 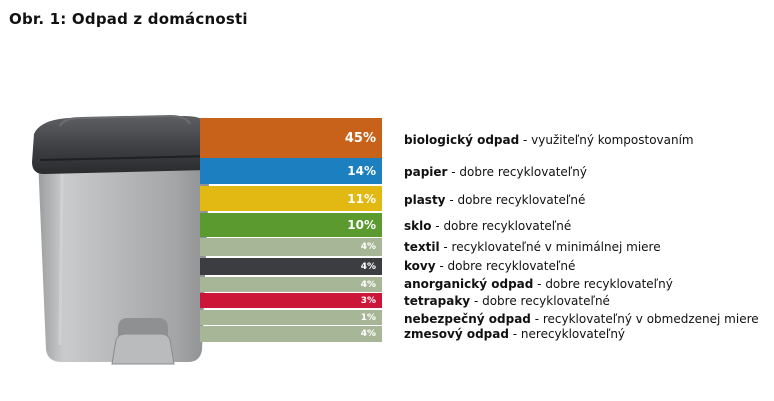 I want to click on category-label: anorganický odpad - dobre recyklovateľný, so click(x=538, y=284).